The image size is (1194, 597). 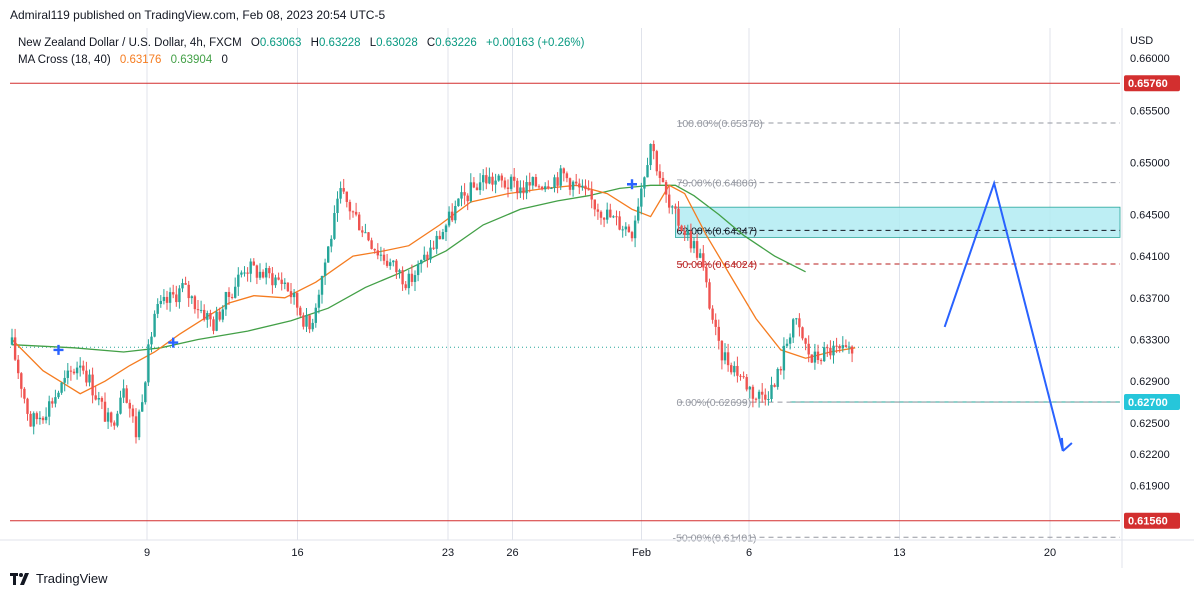 What do you see at coordinates (1148, 403) in the screenshot?
I see `support-badge-label: 0.62700` at bounding box center [1148, 403].